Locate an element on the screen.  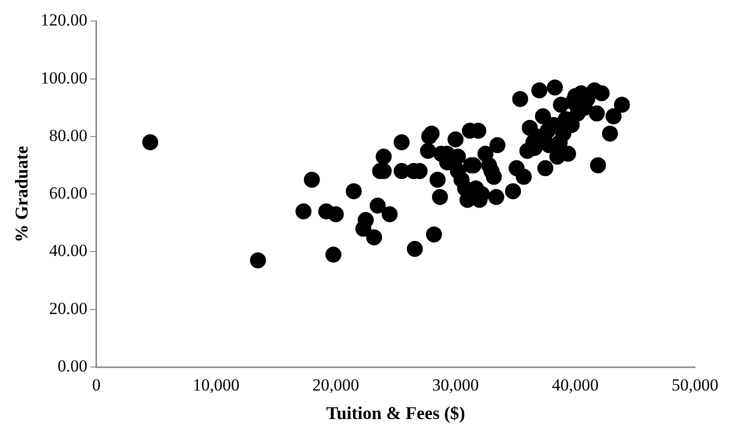
y-tick-label: 120.00 is located at coordinates (64, 20).